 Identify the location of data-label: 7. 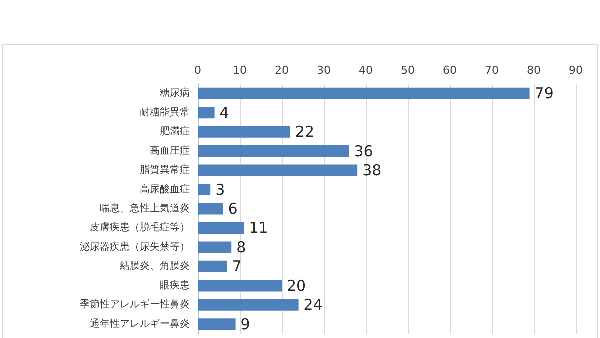
(237, 267).